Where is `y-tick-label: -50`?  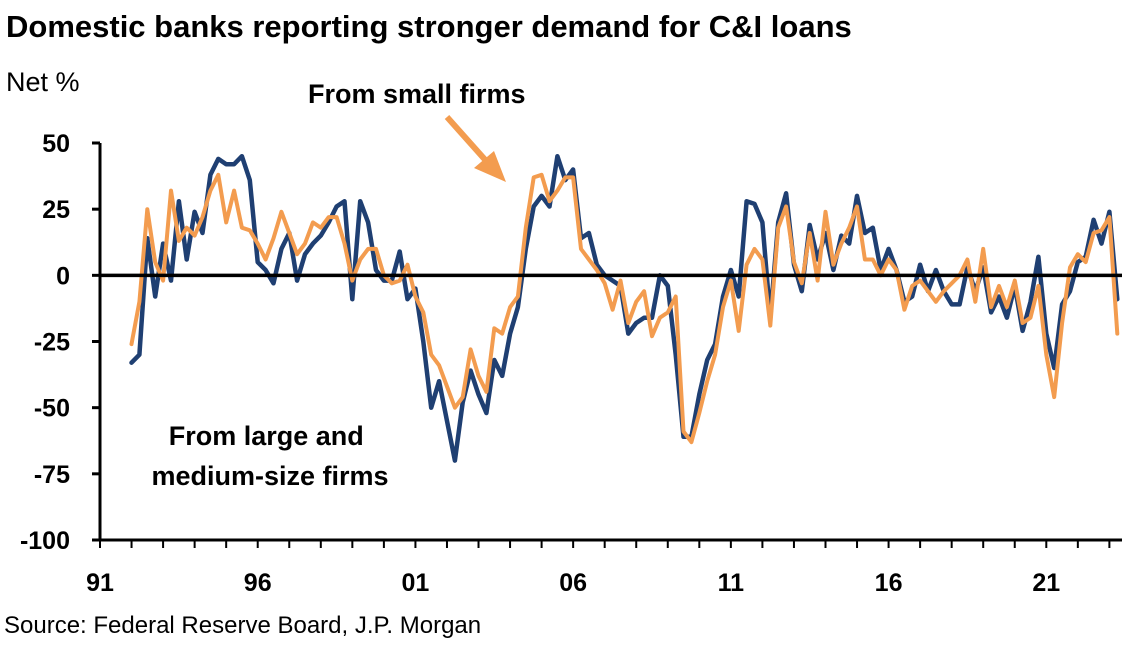 y-tick-label: -50 is located at coordinates (52, 409).